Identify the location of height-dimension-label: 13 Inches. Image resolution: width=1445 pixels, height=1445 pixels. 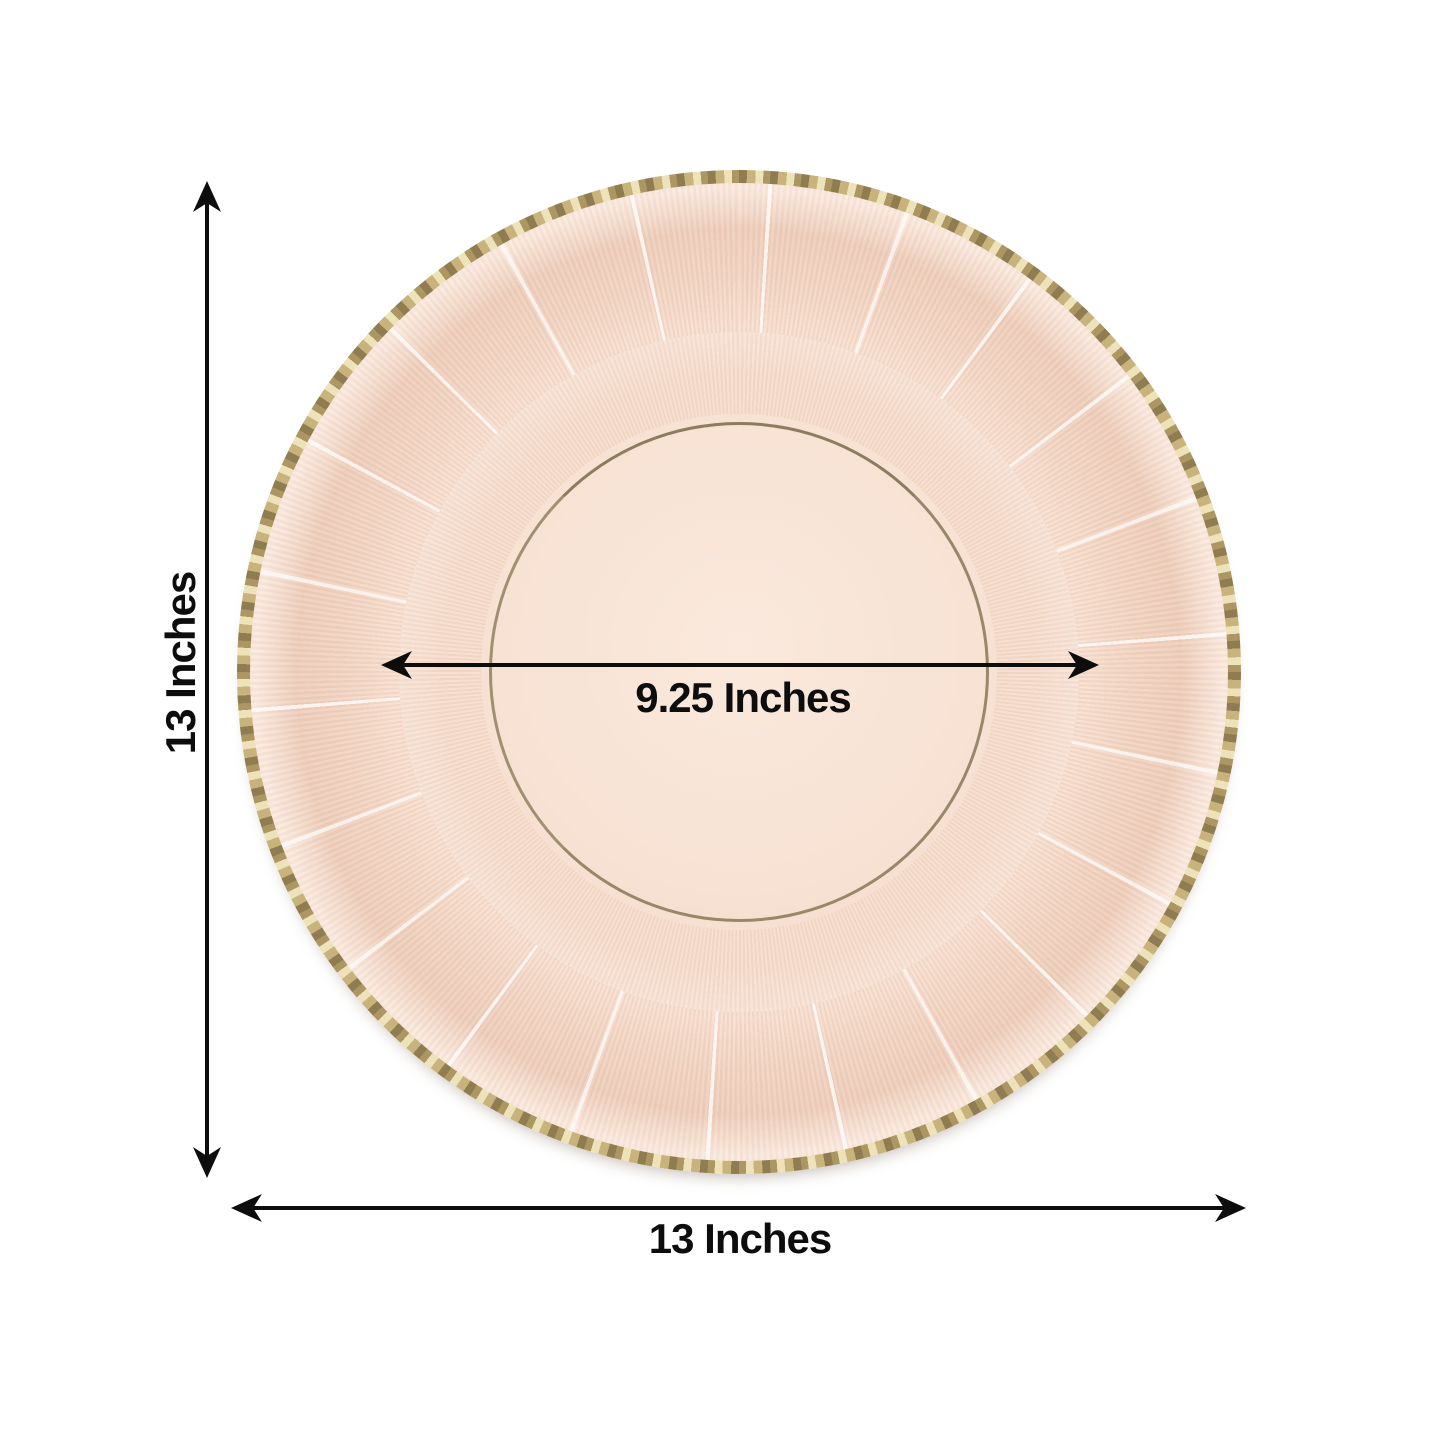
(180, 663).